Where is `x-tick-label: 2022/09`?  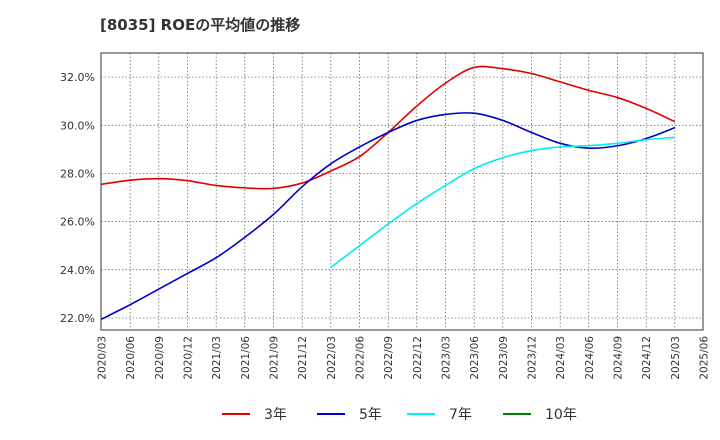 x-tick-label: 2022/09 is located at coordinates (389, 358).